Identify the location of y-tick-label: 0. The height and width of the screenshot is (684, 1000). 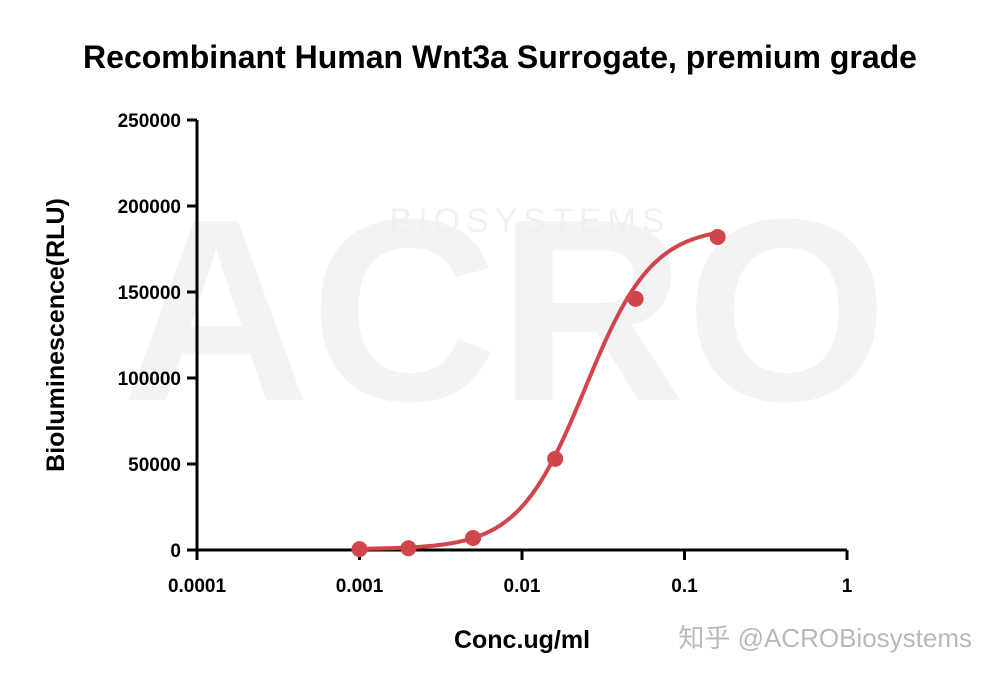
(175, 551).